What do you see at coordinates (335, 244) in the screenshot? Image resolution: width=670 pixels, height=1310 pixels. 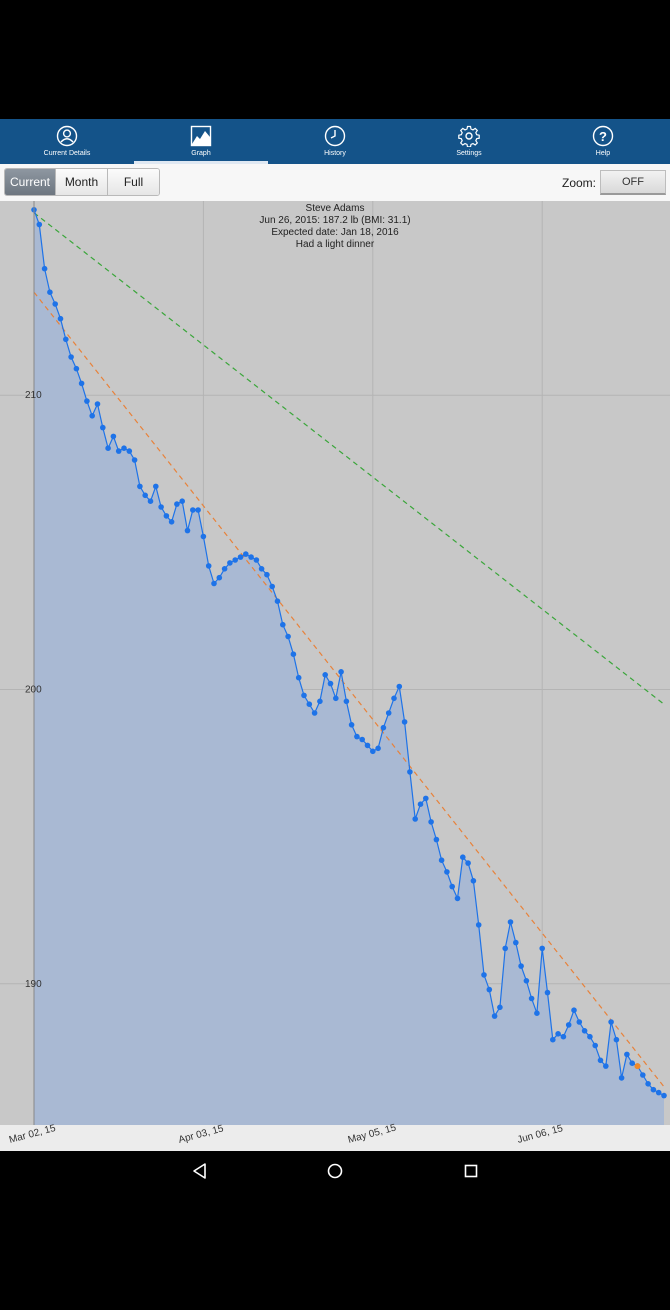 I see `annotation-line: Had a light dinner` at bounding box center [335, 244].